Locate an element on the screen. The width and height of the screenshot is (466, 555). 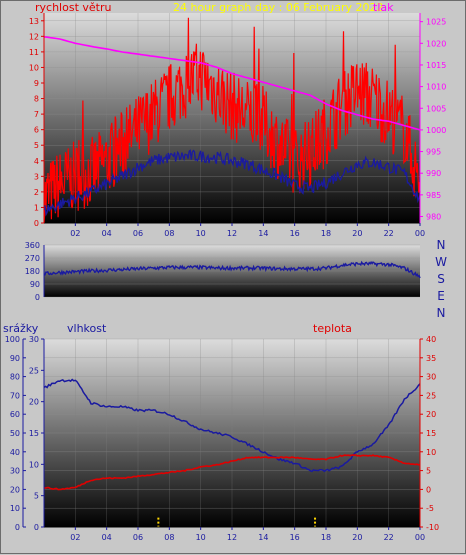
temperature-x-tick-label: 18 is located at coordinates (326, 537).